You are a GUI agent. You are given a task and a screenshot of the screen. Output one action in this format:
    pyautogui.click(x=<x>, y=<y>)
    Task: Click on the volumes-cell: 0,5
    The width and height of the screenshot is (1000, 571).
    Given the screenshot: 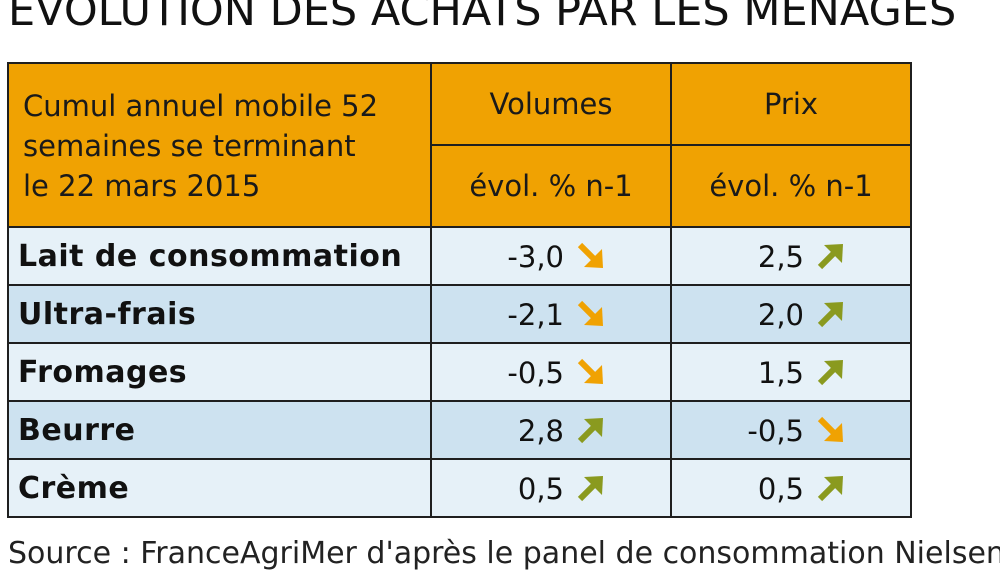 What is the action you would take?
    pyautogui.click(x=551, y=488)
    